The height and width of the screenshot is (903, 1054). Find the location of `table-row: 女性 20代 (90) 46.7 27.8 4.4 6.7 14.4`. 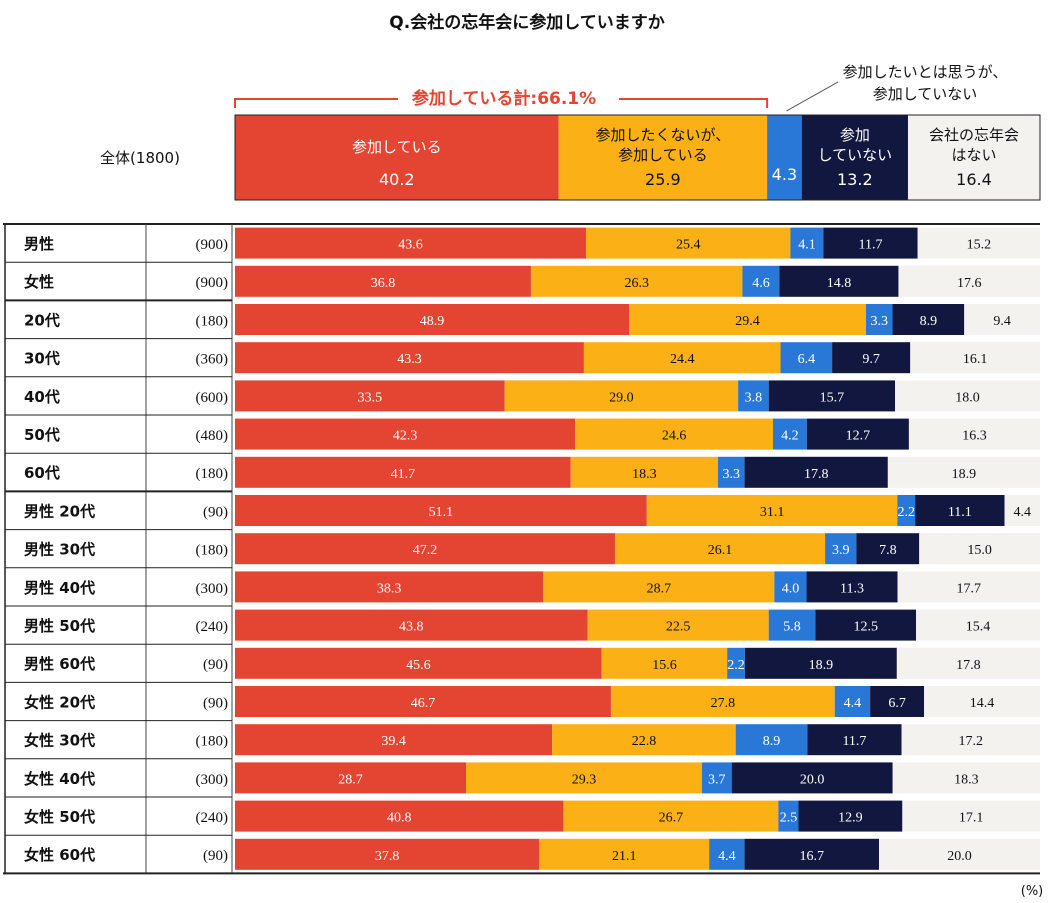

table-row: 女性 20代 (90) 46.7 27.8 4.4 6.7 14.4 is located at coordinates (522, 699).